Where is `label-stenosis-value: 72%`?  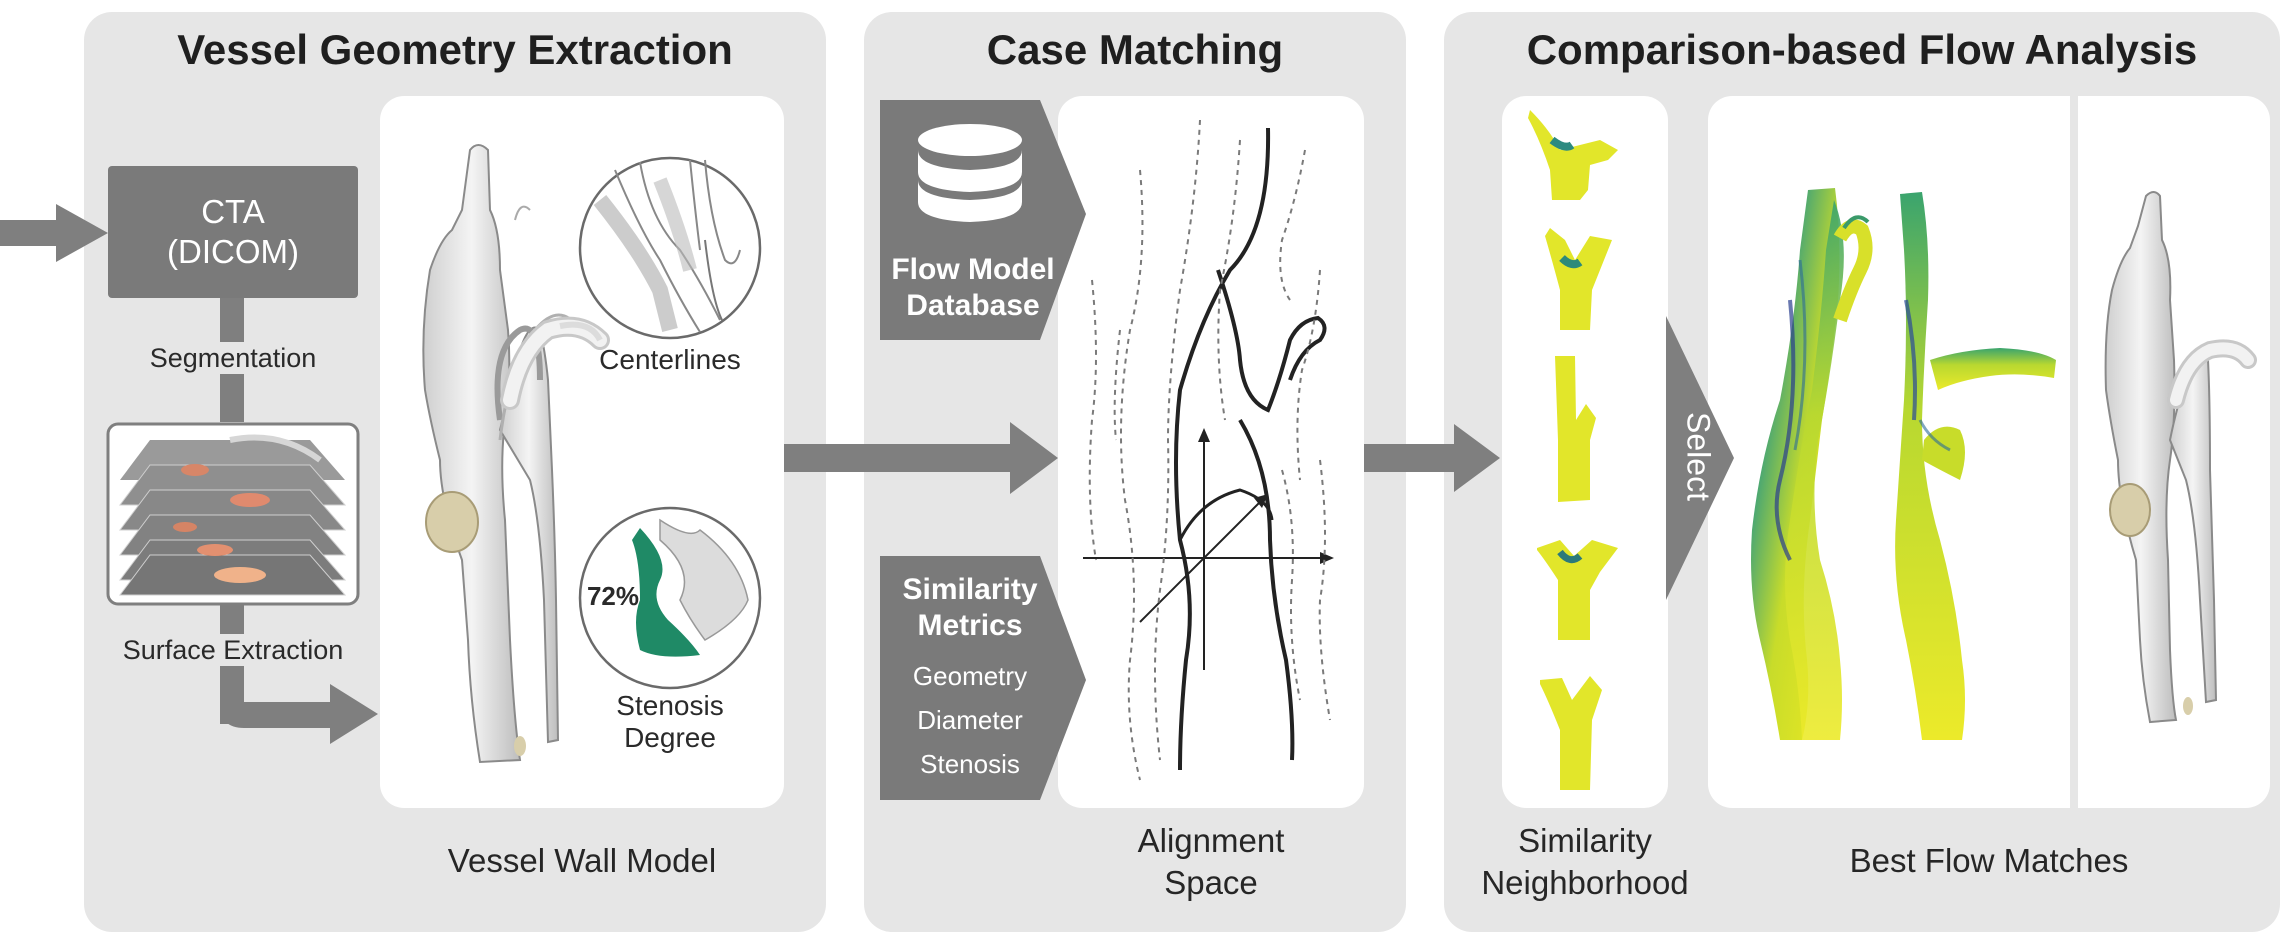
label-stenosis-value: 72% is located at coordinates (613, 596).